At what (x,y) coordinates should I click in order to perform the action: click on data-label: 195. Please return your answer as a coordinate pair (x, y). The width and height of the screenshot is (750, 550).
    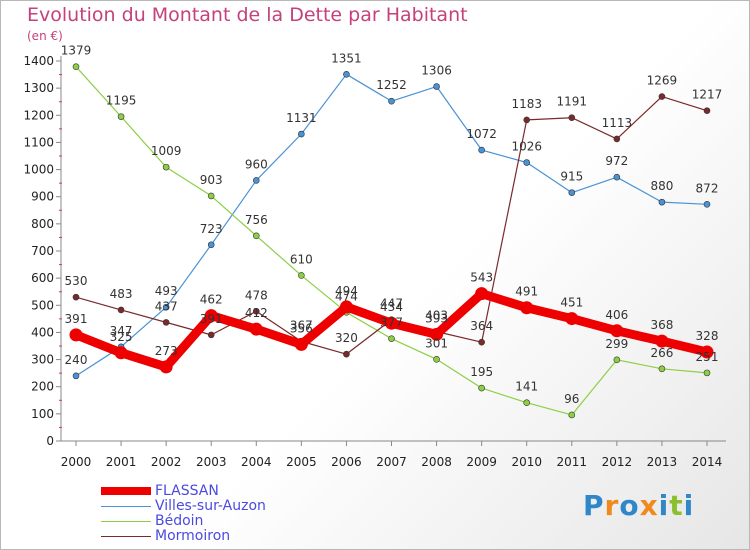
    Looking at the image, I should click on (481, 372).